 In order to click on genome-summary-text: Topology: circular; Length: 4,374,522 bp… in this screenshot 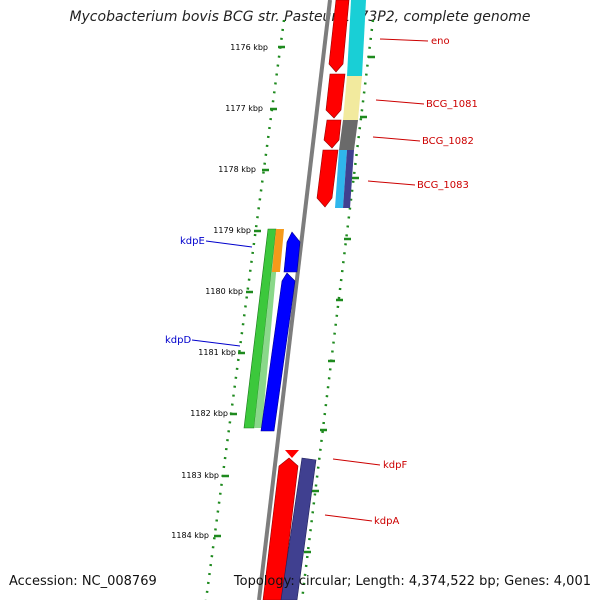, I will do `click(412, 581)`.